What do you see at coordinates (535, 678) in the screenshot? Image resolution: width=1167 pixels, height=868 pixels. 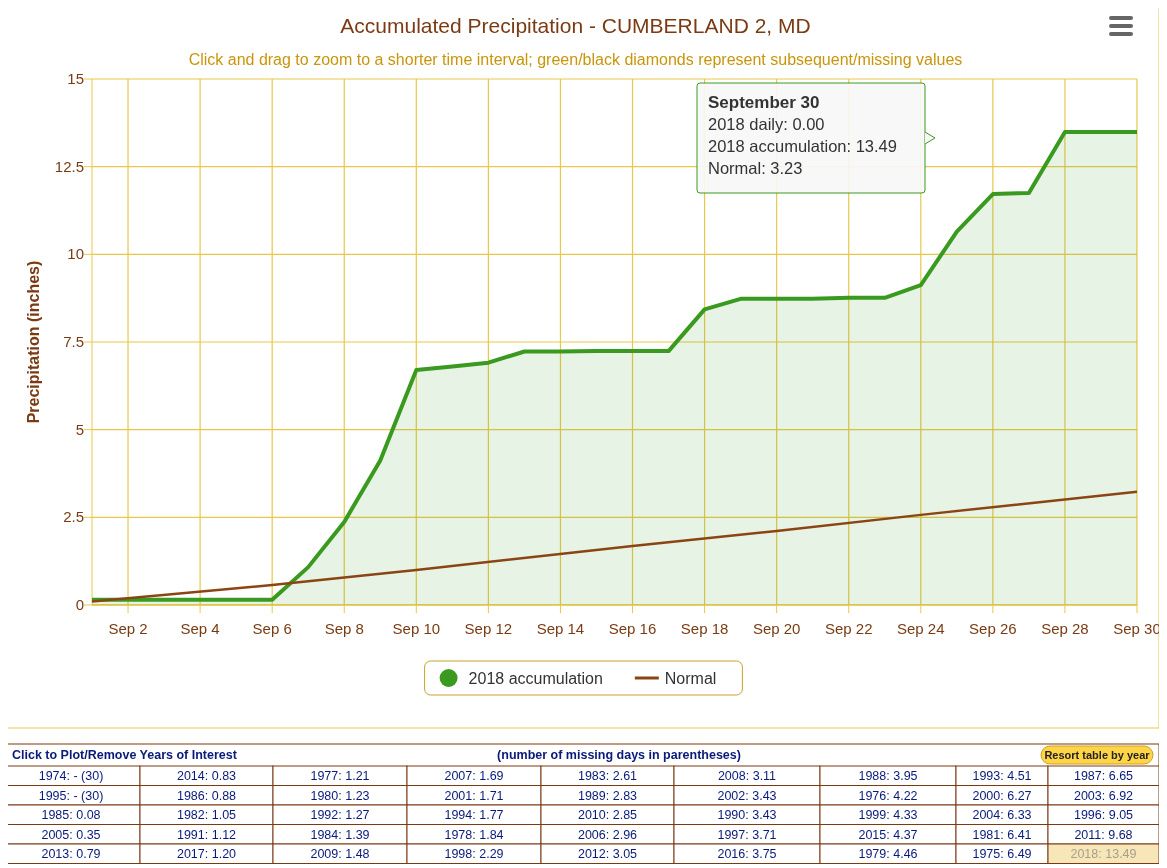 I see `legend-label: 2018 accumulation` at bounding box center [535, 678].